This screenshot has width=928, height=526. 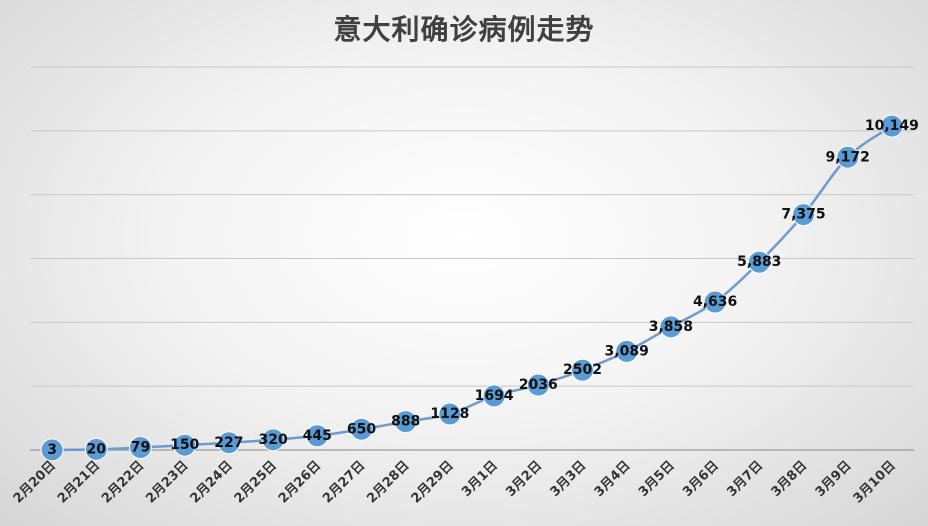 I want to click on data-label: 3,858, so click(x=671, y=327).